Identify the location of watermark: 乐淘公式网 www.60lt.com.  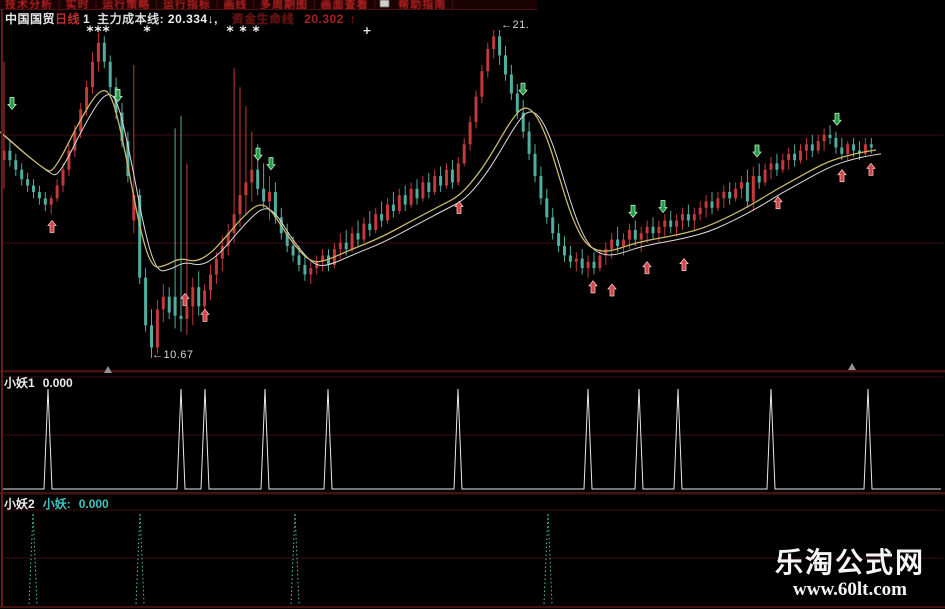
(850, 574).